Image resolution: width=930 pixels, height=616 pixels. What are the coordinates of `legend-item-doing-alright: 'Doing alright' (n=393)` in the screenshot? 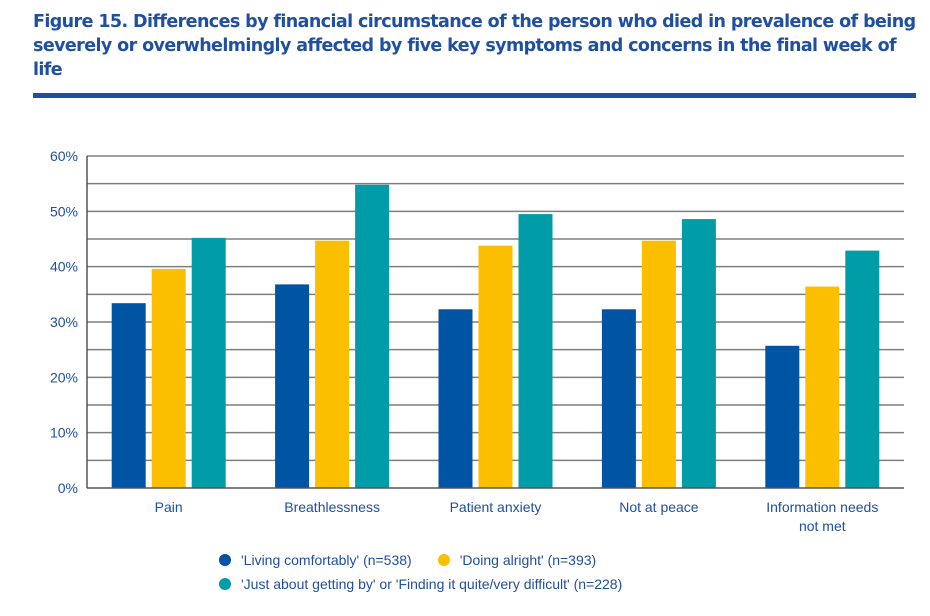 It's located at (517, 560).